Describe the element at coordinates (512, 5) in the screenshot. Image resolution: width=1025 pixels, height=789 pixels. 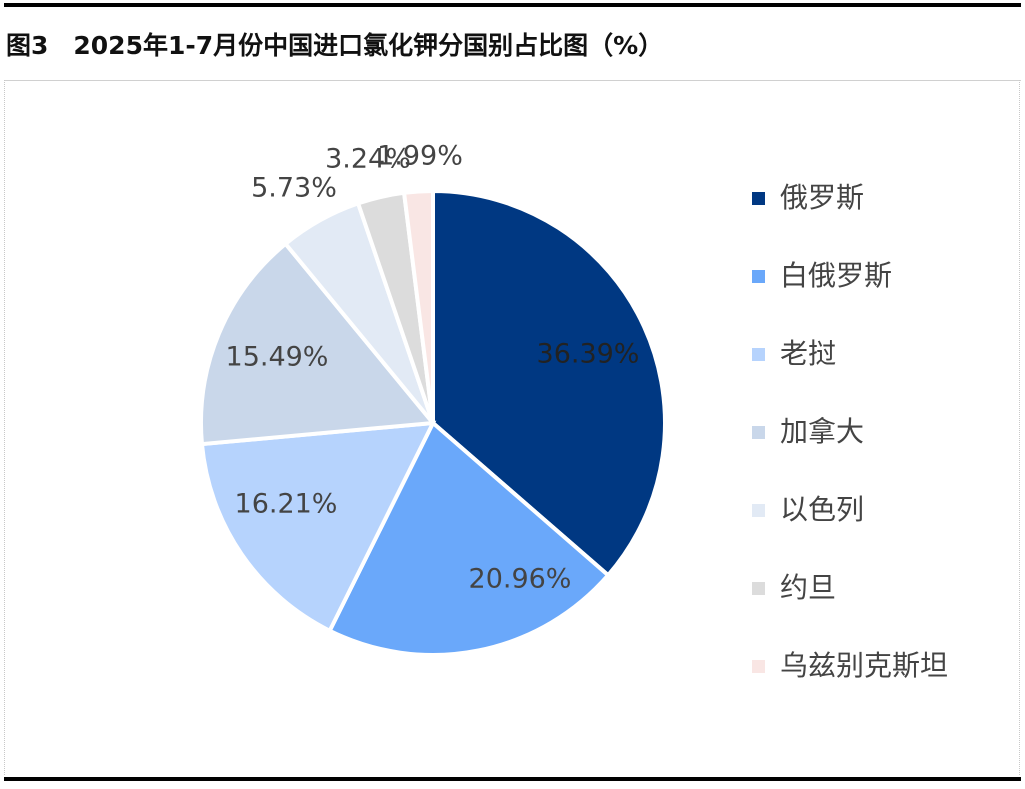
I see `top-rule` at that location.